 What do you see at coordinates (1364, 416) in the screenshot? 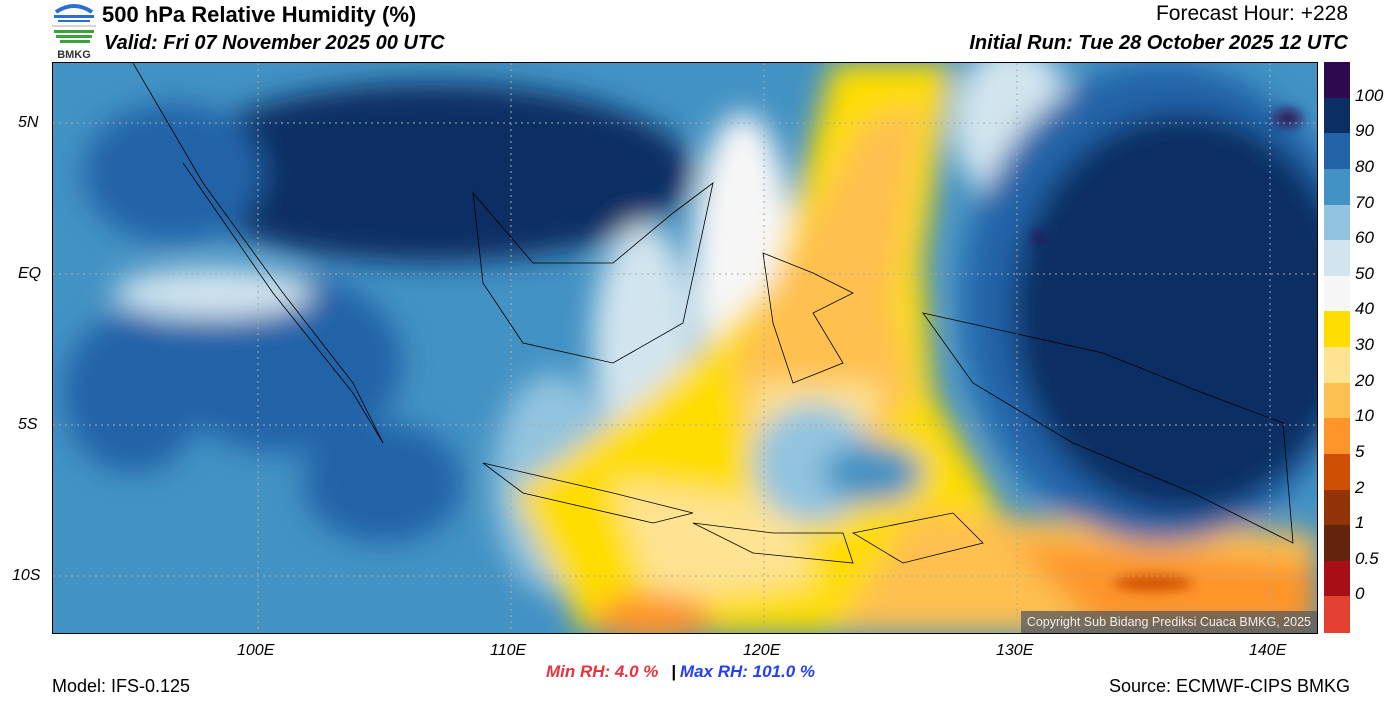
I see `colorbar-label: 10` at bounding box center [1364, 416].